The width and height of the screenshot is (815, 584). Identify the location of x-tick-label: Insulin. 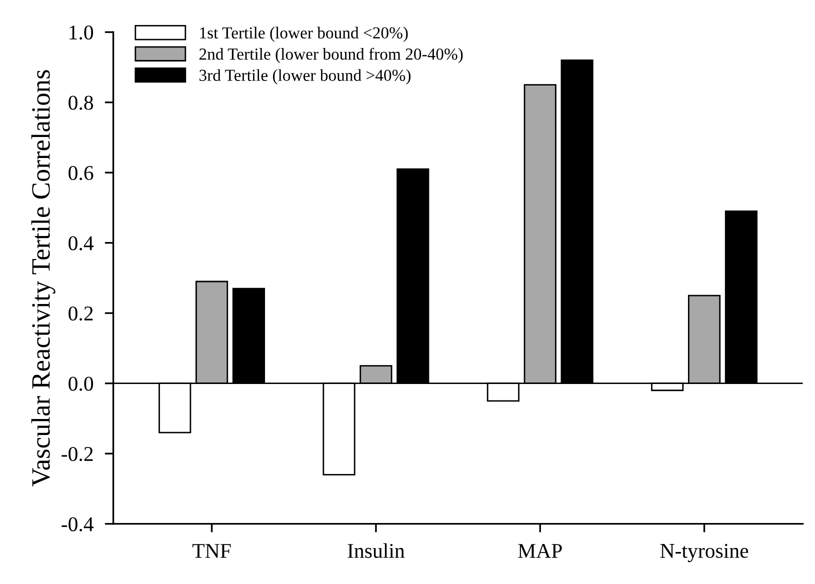
(376, 550).